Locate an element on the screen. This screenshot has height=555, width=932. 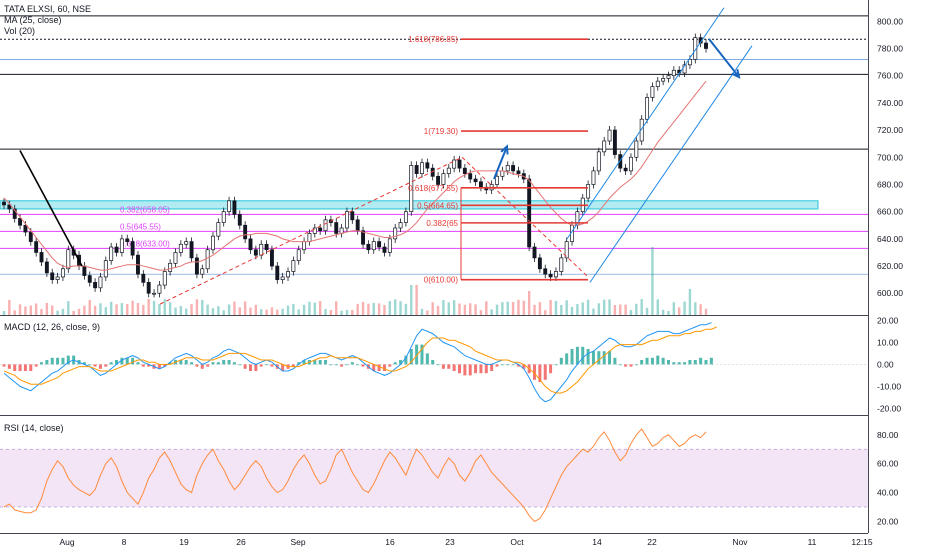
price-tick-label: 700.00 is located at coordinates (890, 157).